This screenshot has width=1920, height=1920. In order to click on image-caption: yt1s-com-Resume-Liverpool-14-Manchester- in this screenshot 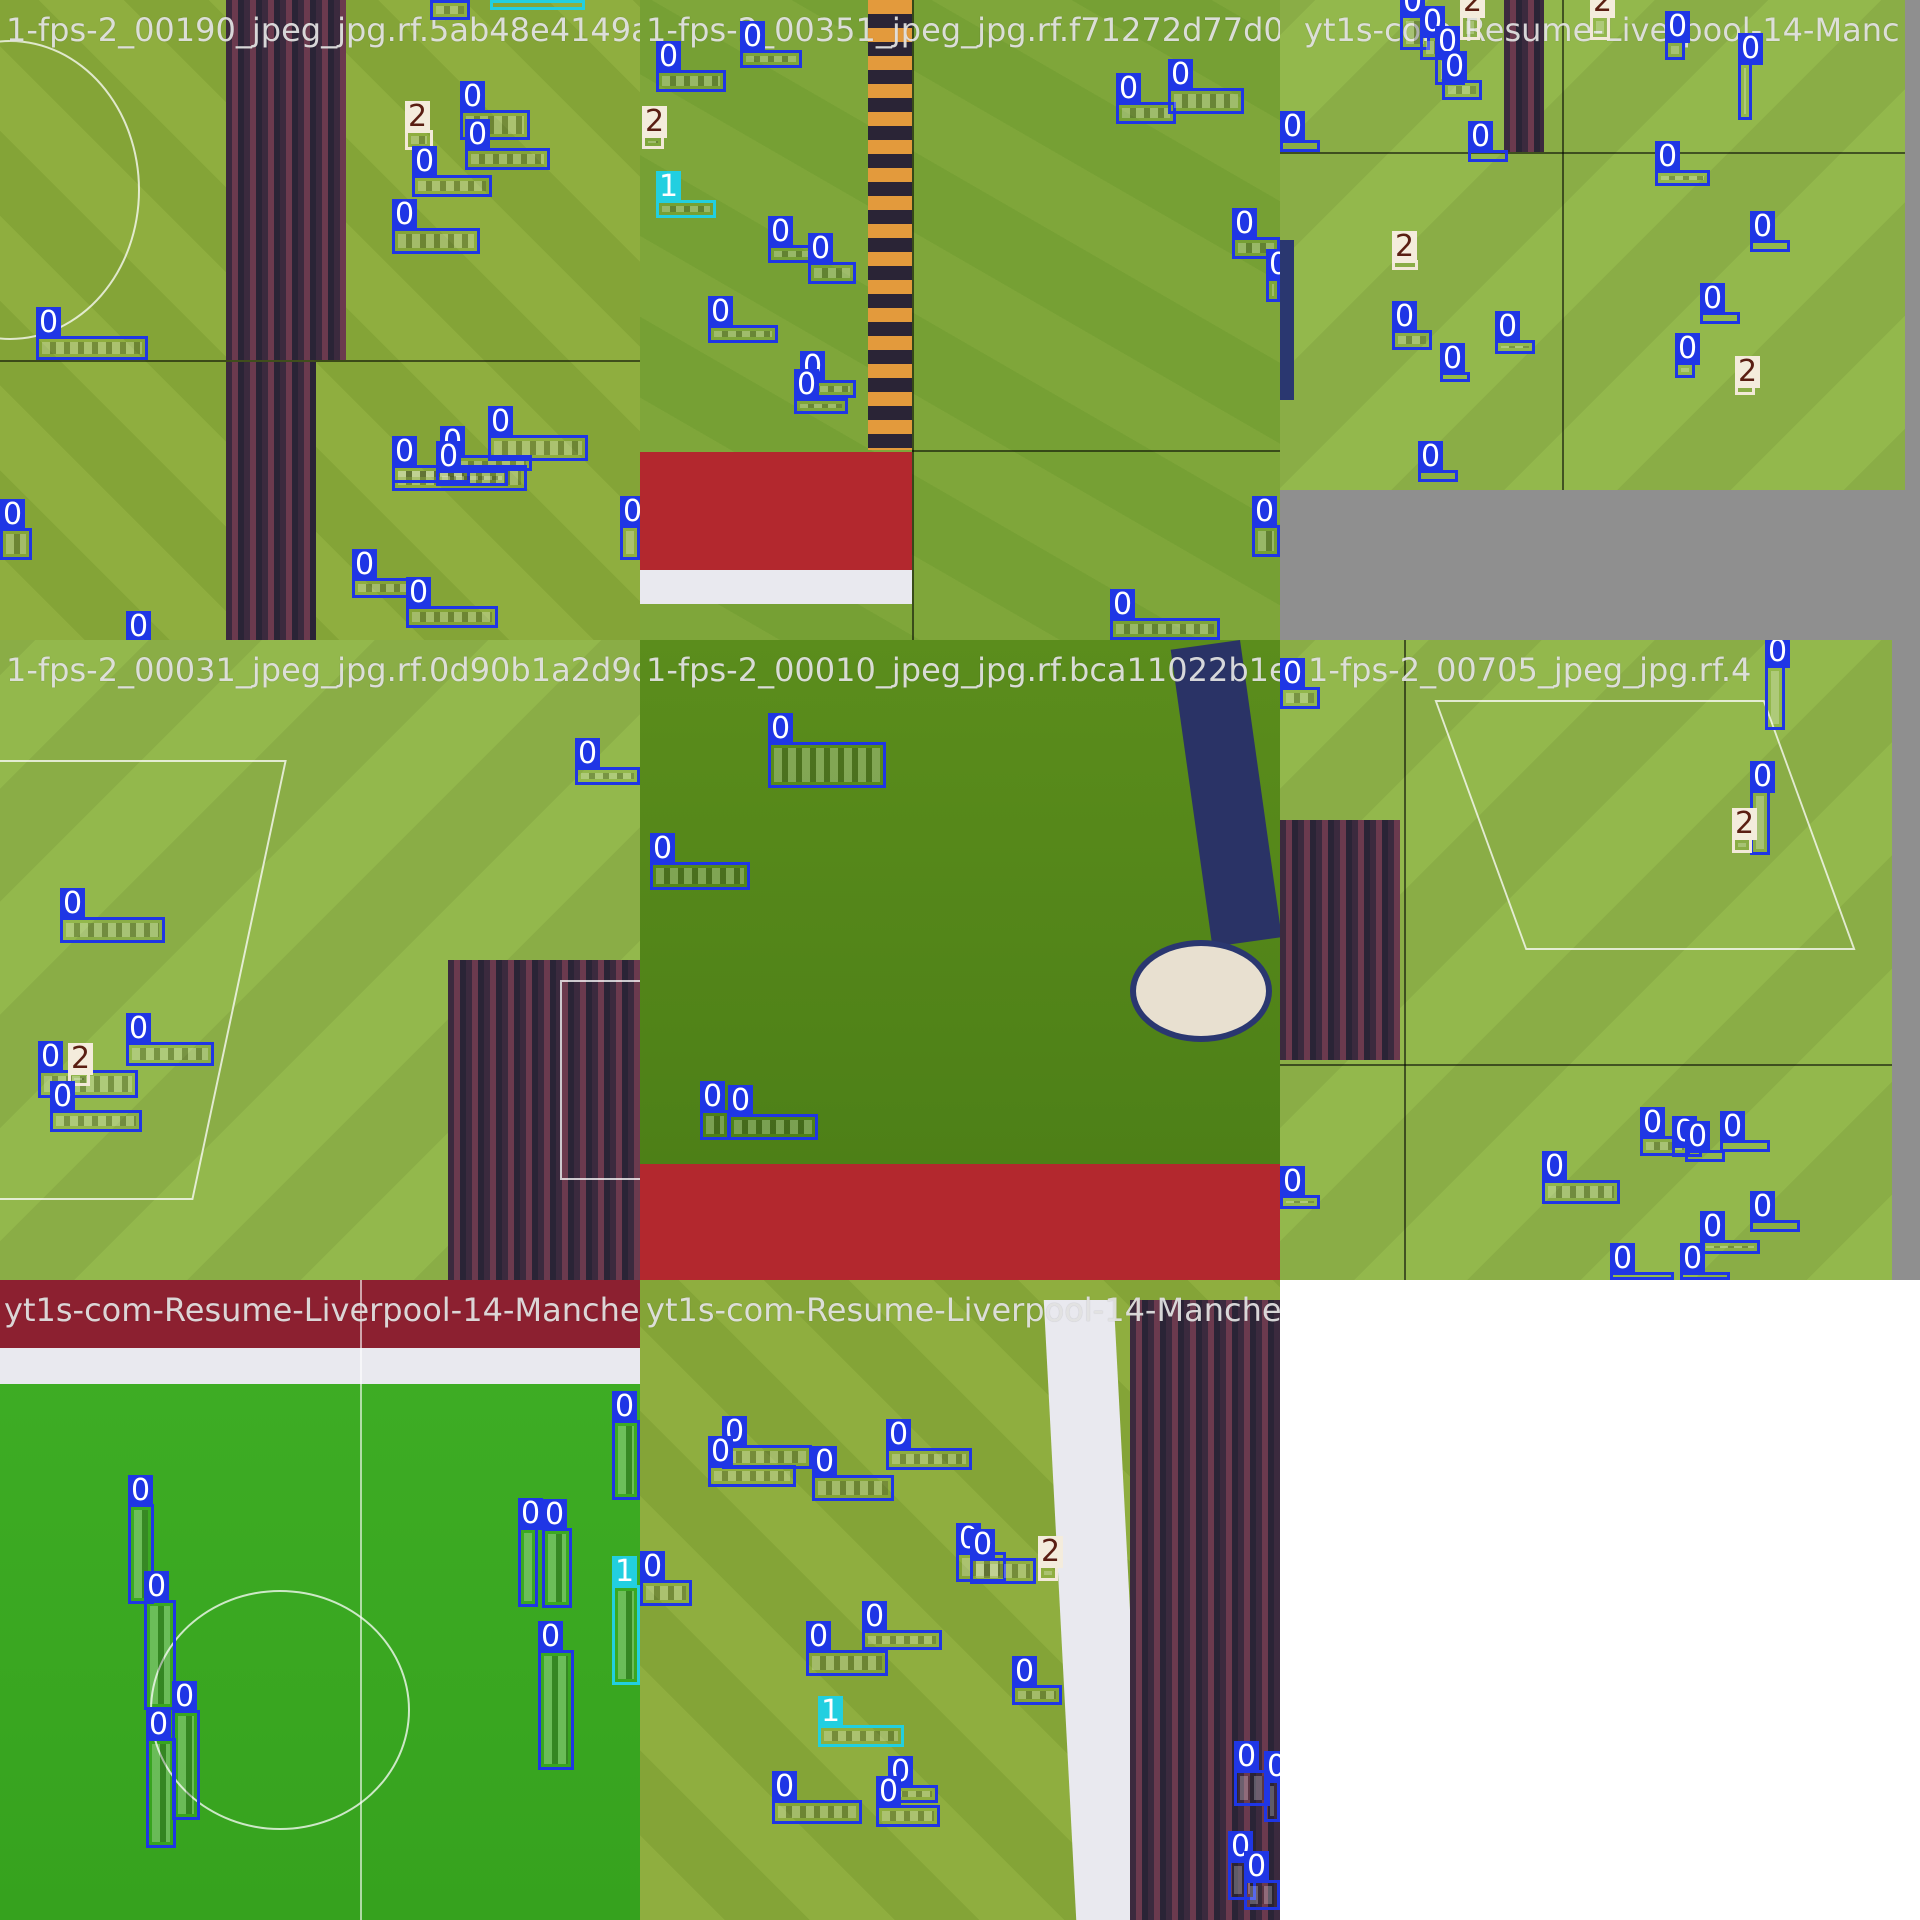, I will do `click(322, 1310)`.